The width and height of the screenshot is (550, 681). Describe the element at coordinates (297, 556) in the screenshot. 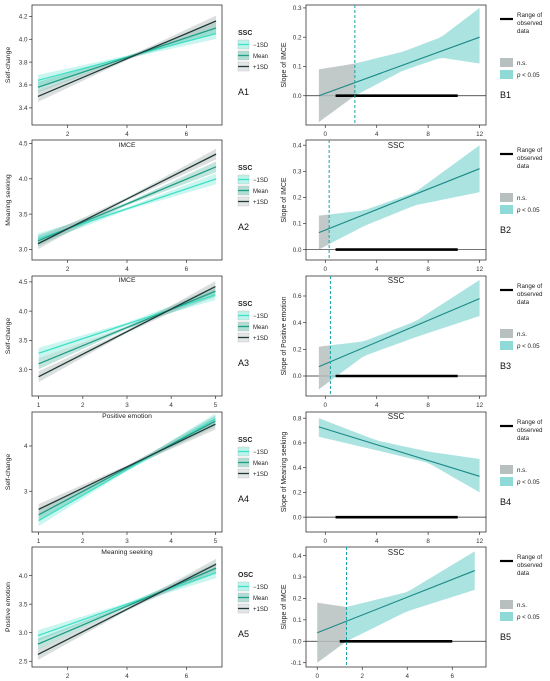

I see `y-tick-label: 0.4` at that location.